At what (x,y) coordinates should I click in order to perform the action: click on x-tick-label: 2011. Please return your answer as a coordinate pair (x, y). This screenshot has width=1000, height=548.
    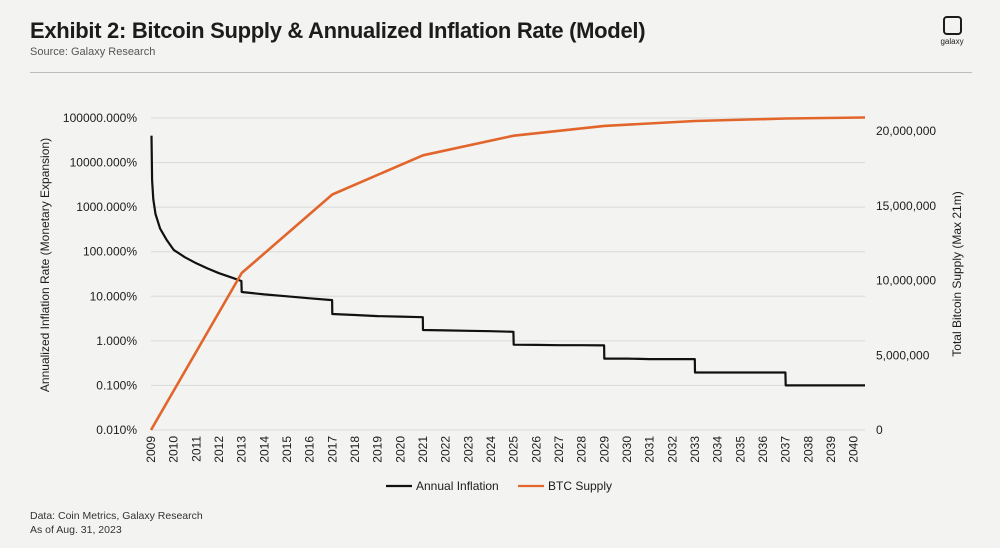
    Looking at the image, I should click on (196, 449).